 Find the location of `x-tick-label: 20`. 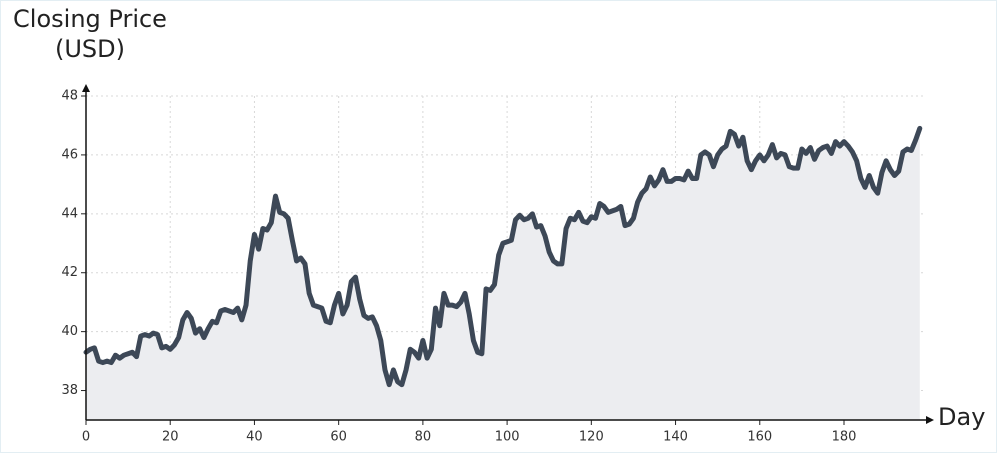

x-tick-label: 20 is located at coordinates (170, 437).